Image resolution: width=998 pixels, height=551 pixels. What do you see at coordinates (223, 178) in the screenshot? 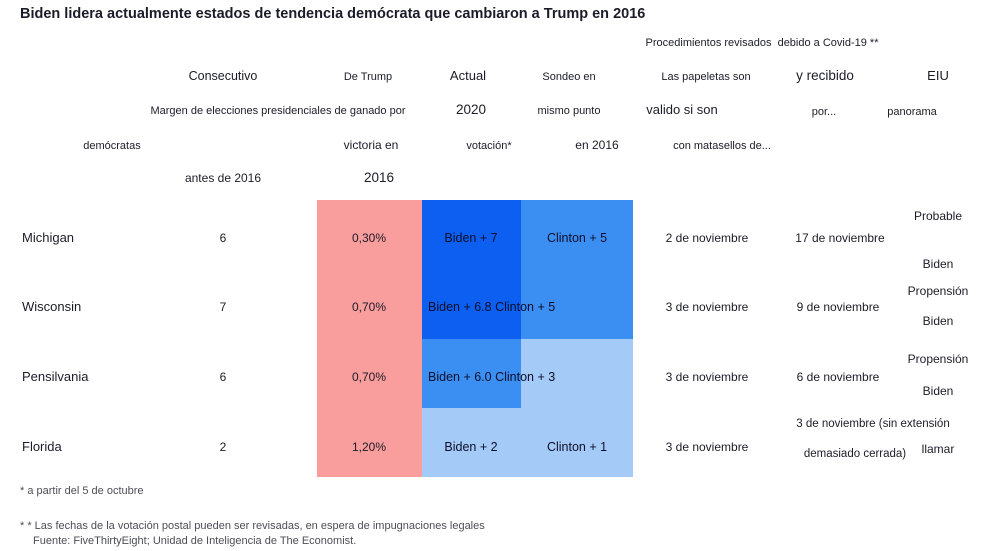
I see `header-antes-de-2016: antes de 2016` at bounding box center [223, 178].